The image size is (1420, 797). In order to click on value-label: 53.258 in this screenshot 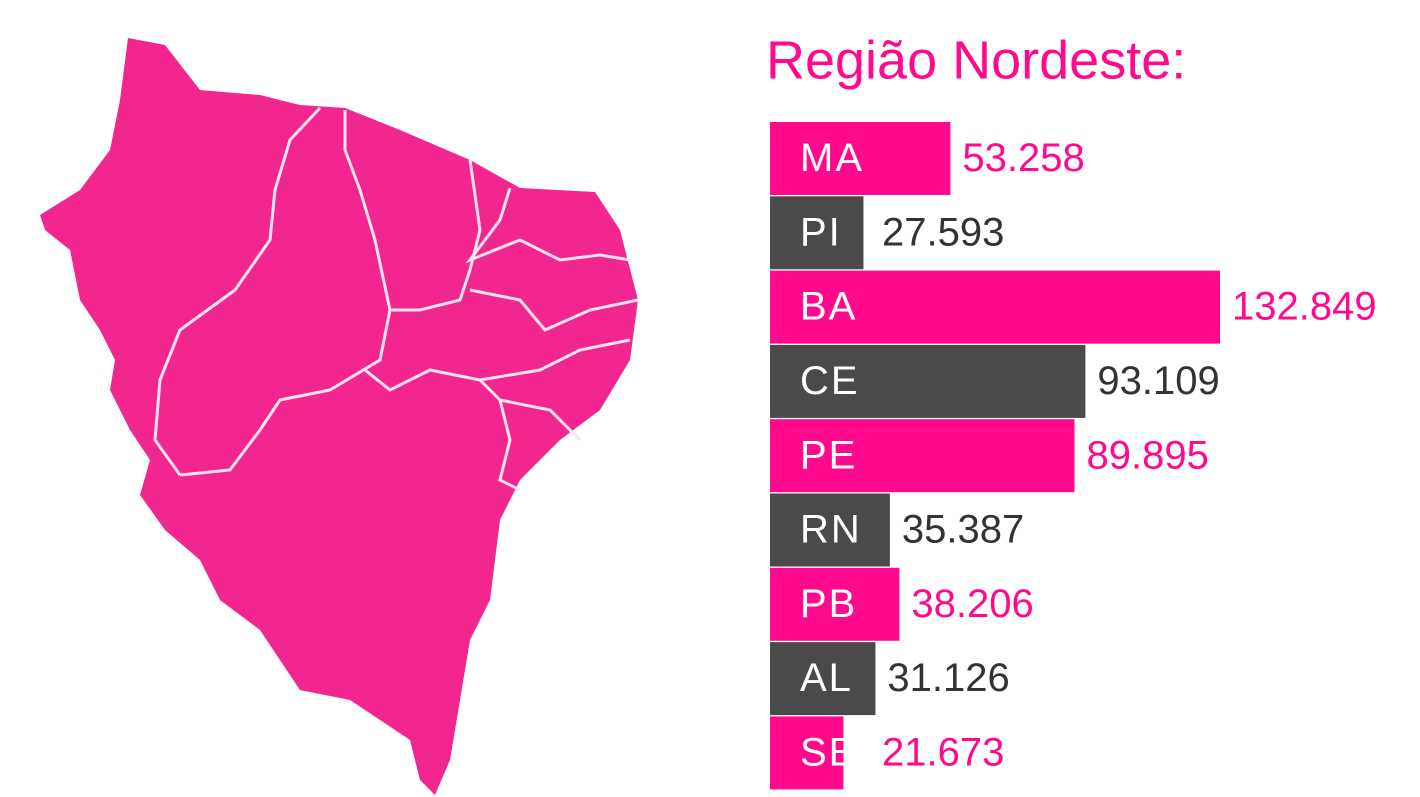, I will do `click(1023, 158)`.